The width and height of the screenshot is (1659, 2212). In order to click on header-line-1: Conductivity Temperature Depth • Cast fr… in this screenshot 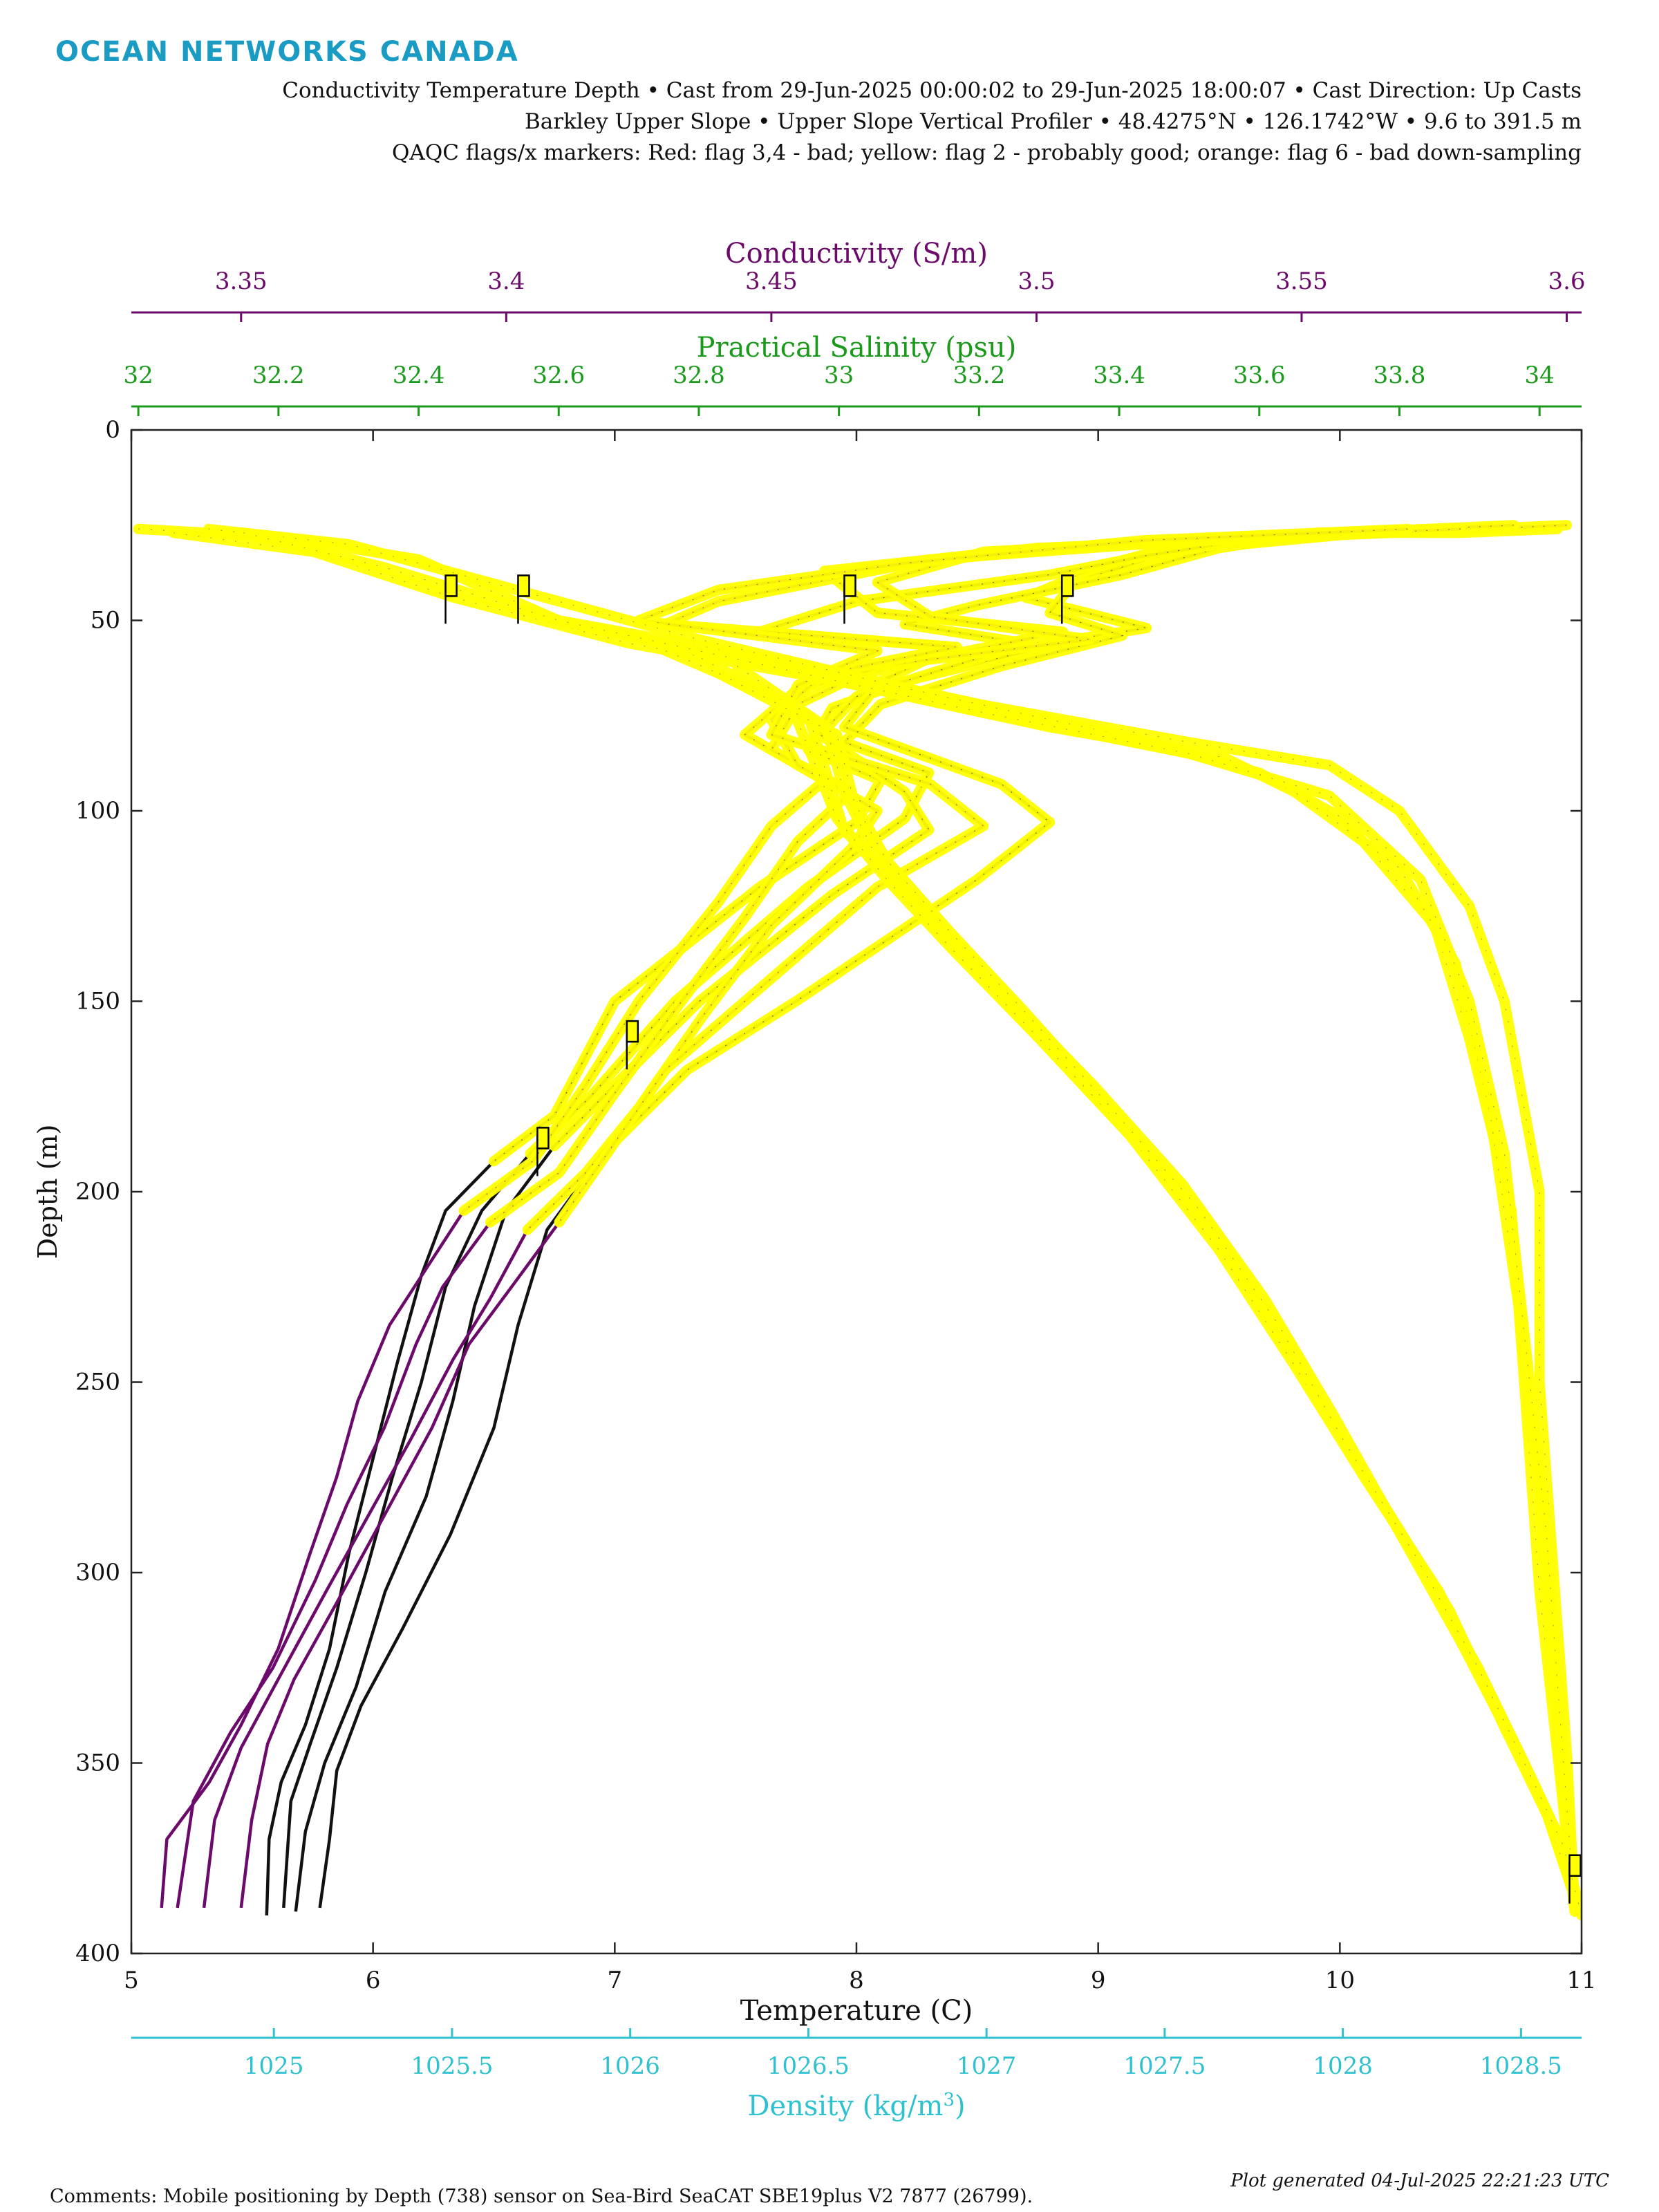, I will do `click(932, 90)`.